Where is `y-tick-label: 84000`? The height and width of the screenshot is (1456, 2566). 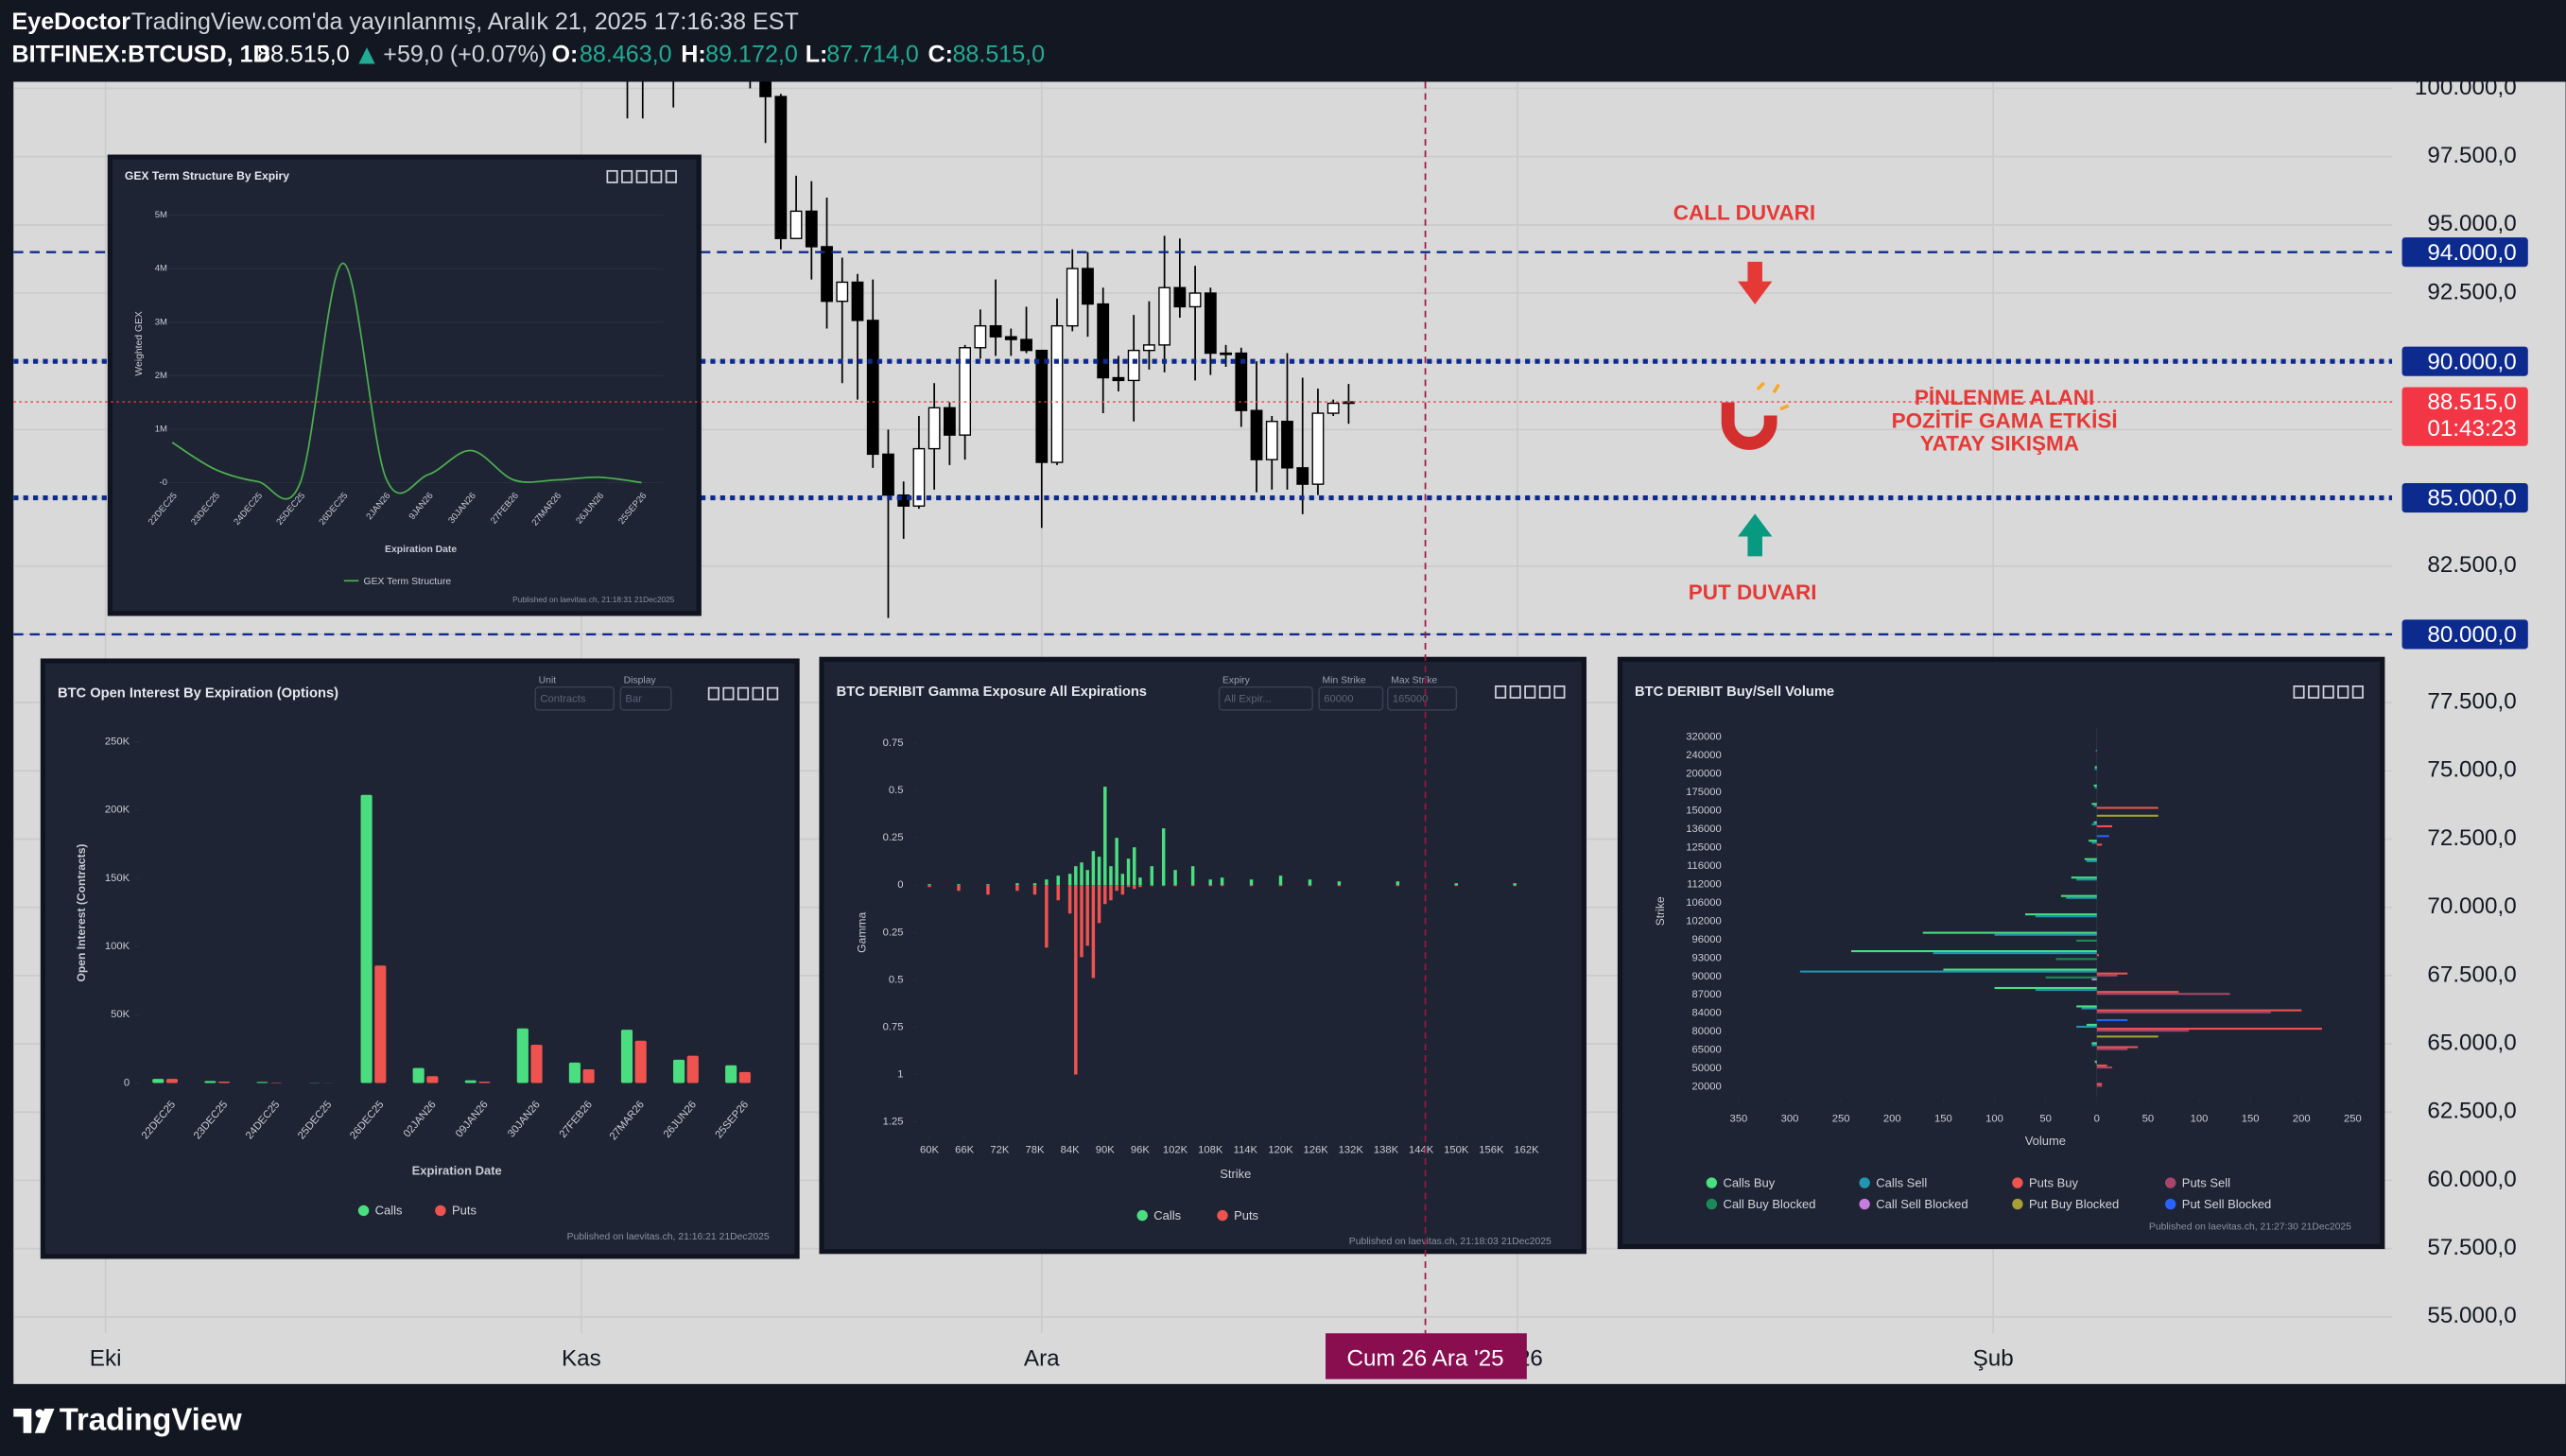
y-tick-label: 84000 is located at coordinates (1706, 1013).